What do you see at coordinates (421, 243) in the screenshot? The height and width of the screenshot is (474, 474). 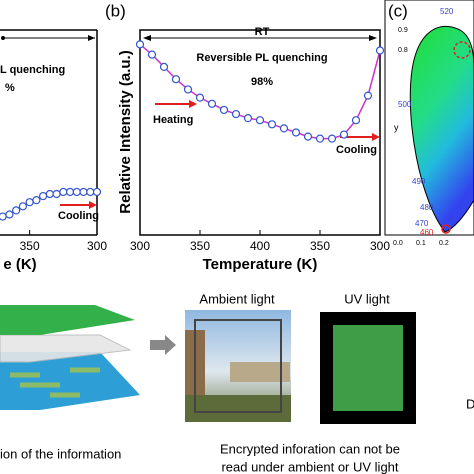 I see `x-tick-label: 0.1` at bounding box center [421, 243].